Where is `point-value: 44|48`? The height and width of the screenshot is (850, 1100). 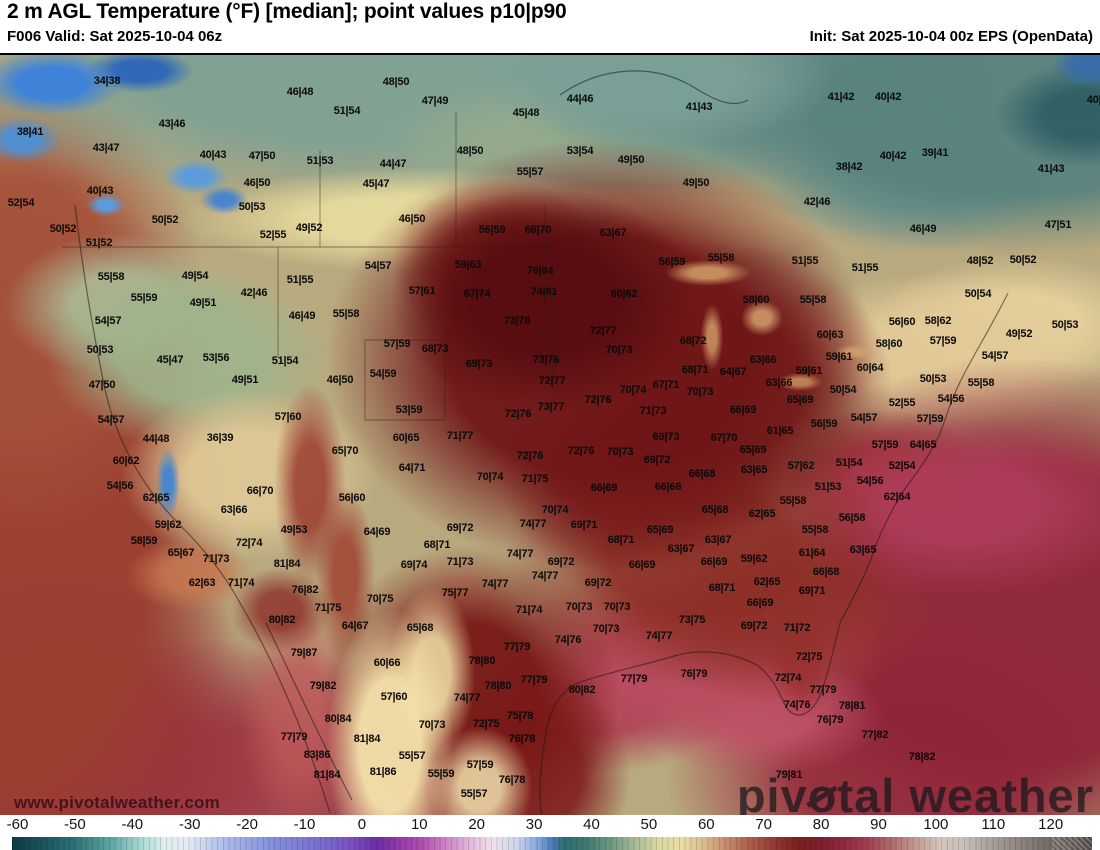
point-value: 44|48 is located at coordinates (156, 439).